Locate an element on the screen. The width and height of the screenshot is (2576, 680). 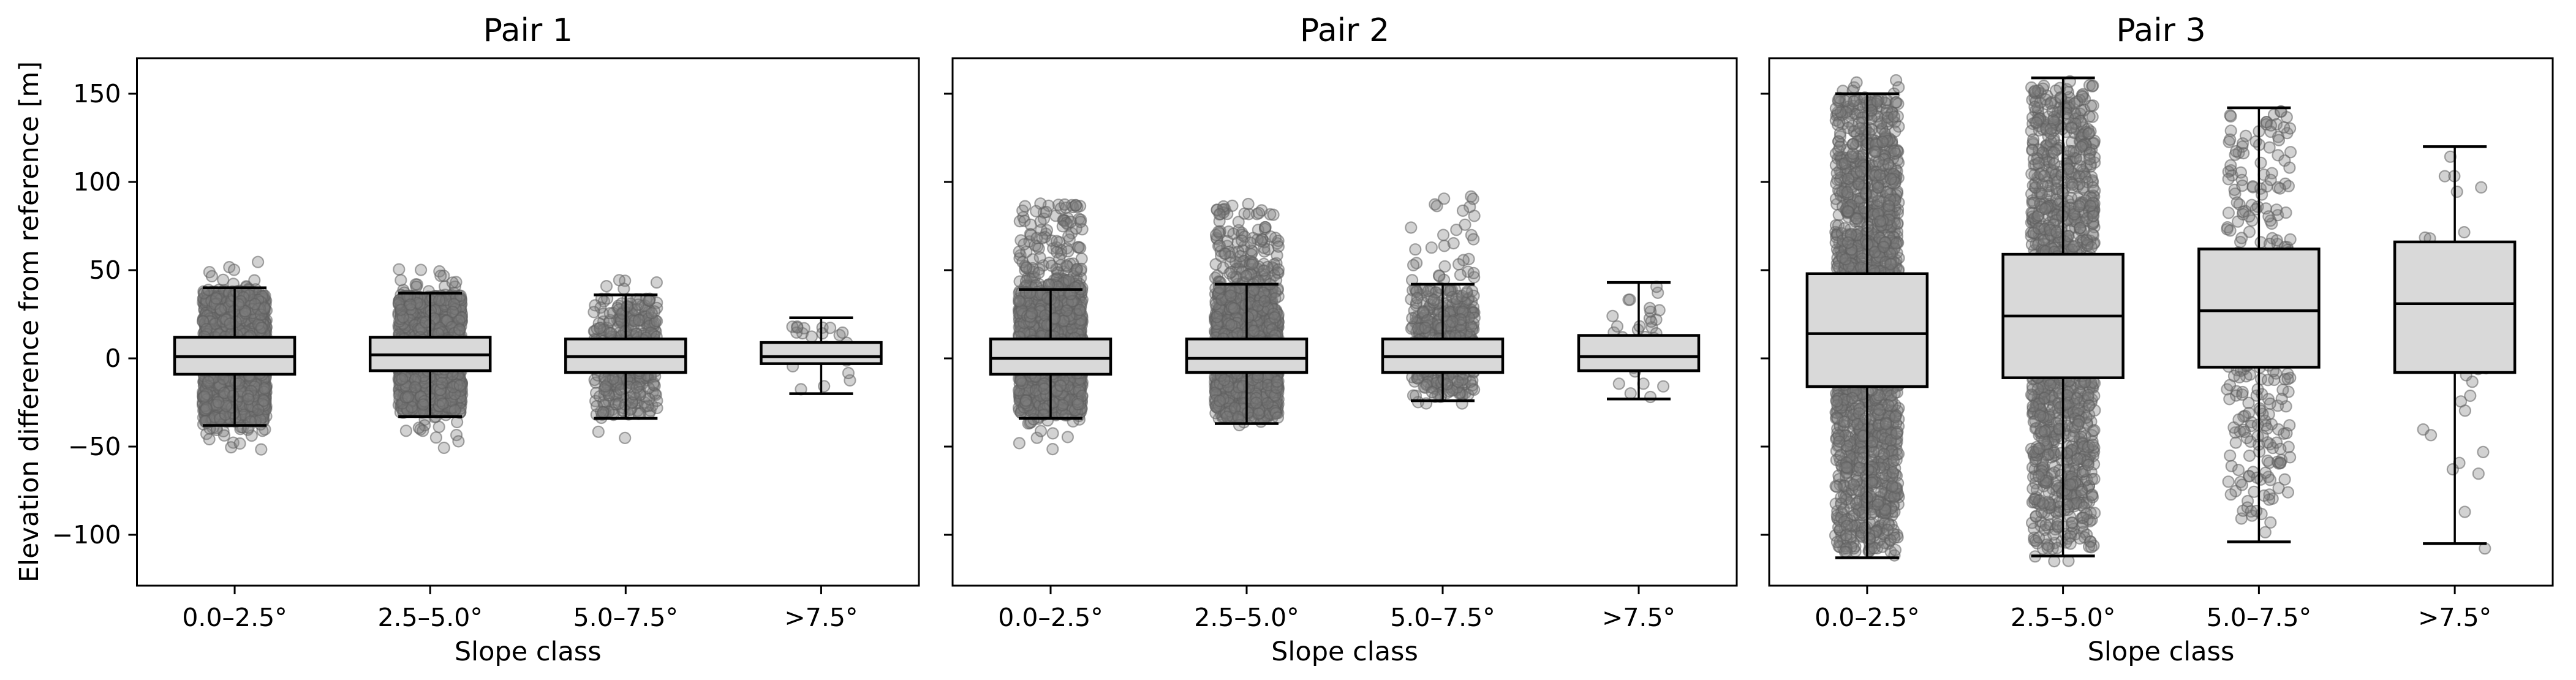
box-plot-pair1-class2 is located at coordinates (430, 355).